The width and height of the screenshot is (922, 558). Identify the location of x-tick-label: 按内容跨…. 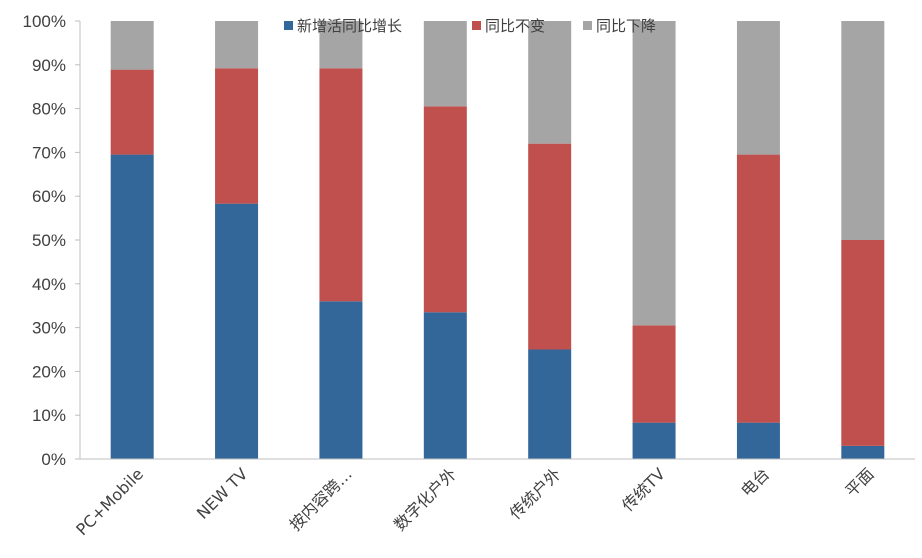
(321, 499).